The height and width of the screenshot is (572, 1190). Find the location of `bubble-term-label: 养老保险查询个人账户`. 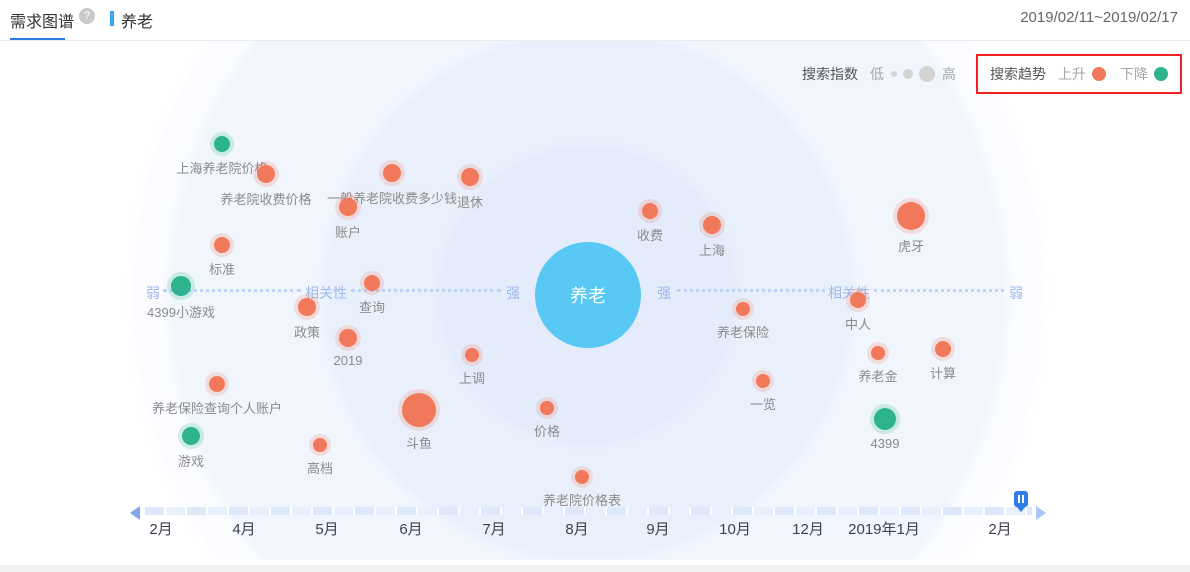

bubble-term-label: 养老保险查询个人账户 is located at coordinates (217, 408).